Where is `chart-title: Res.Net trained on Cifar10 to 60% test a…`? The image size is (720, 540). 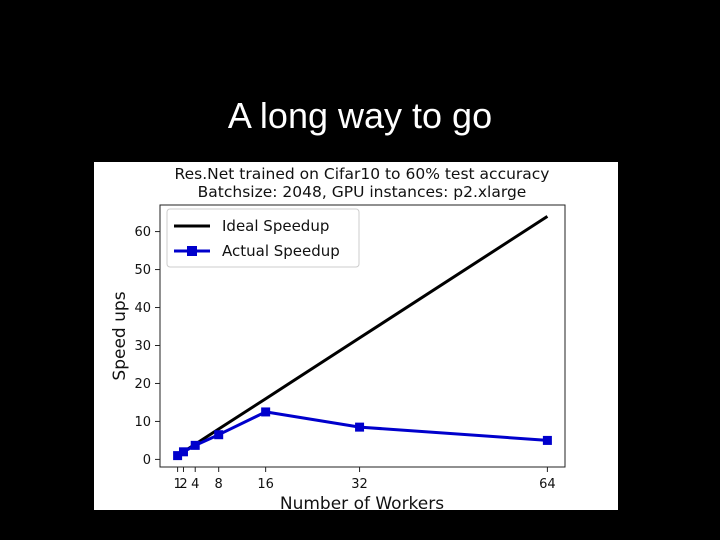 chart-title: Res.Net trained on Cifar10 to 60% test a… is located at coordinates (362, 174).